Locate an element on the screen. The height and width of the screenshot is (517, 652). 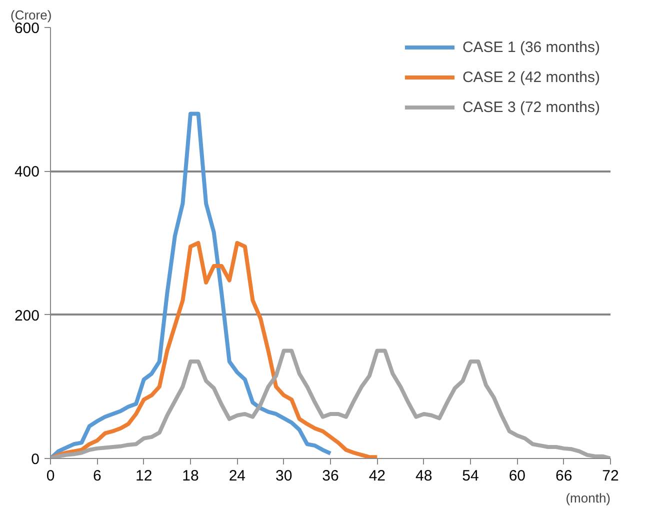
y-tick-label: 400 is located at coordinates (27, 172).